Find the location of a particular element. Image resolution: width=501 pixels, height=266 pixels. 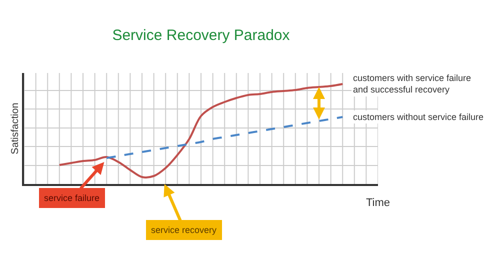

x-axis-title: Time is located at coordinates (378, 203).